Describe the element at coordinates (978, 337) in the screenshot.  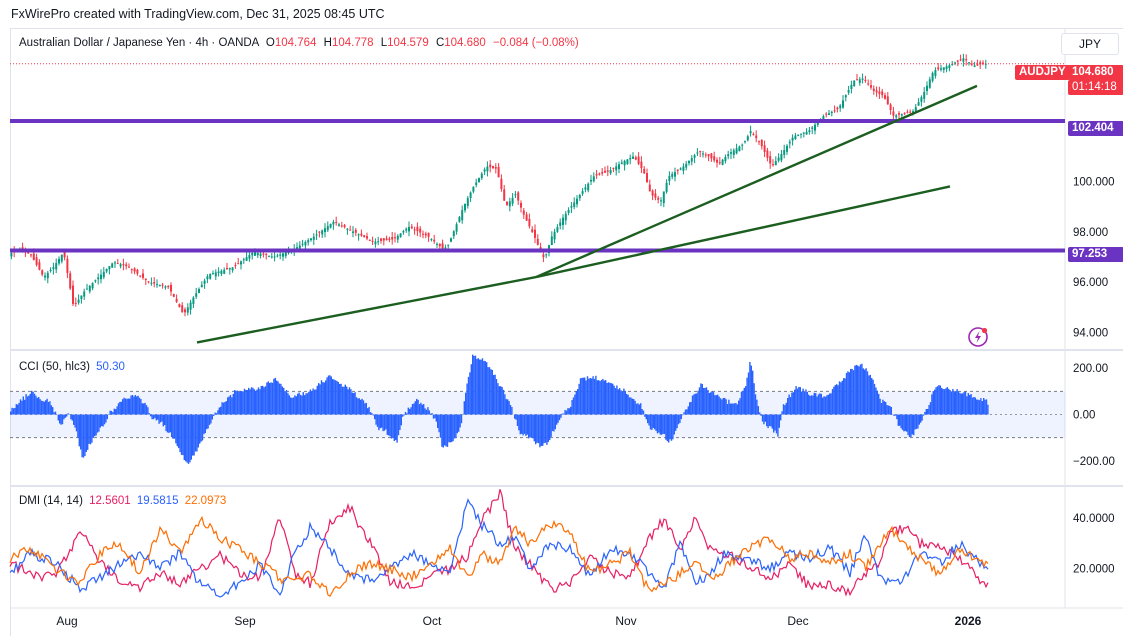
I see `lightning-alert-icon` at that location.